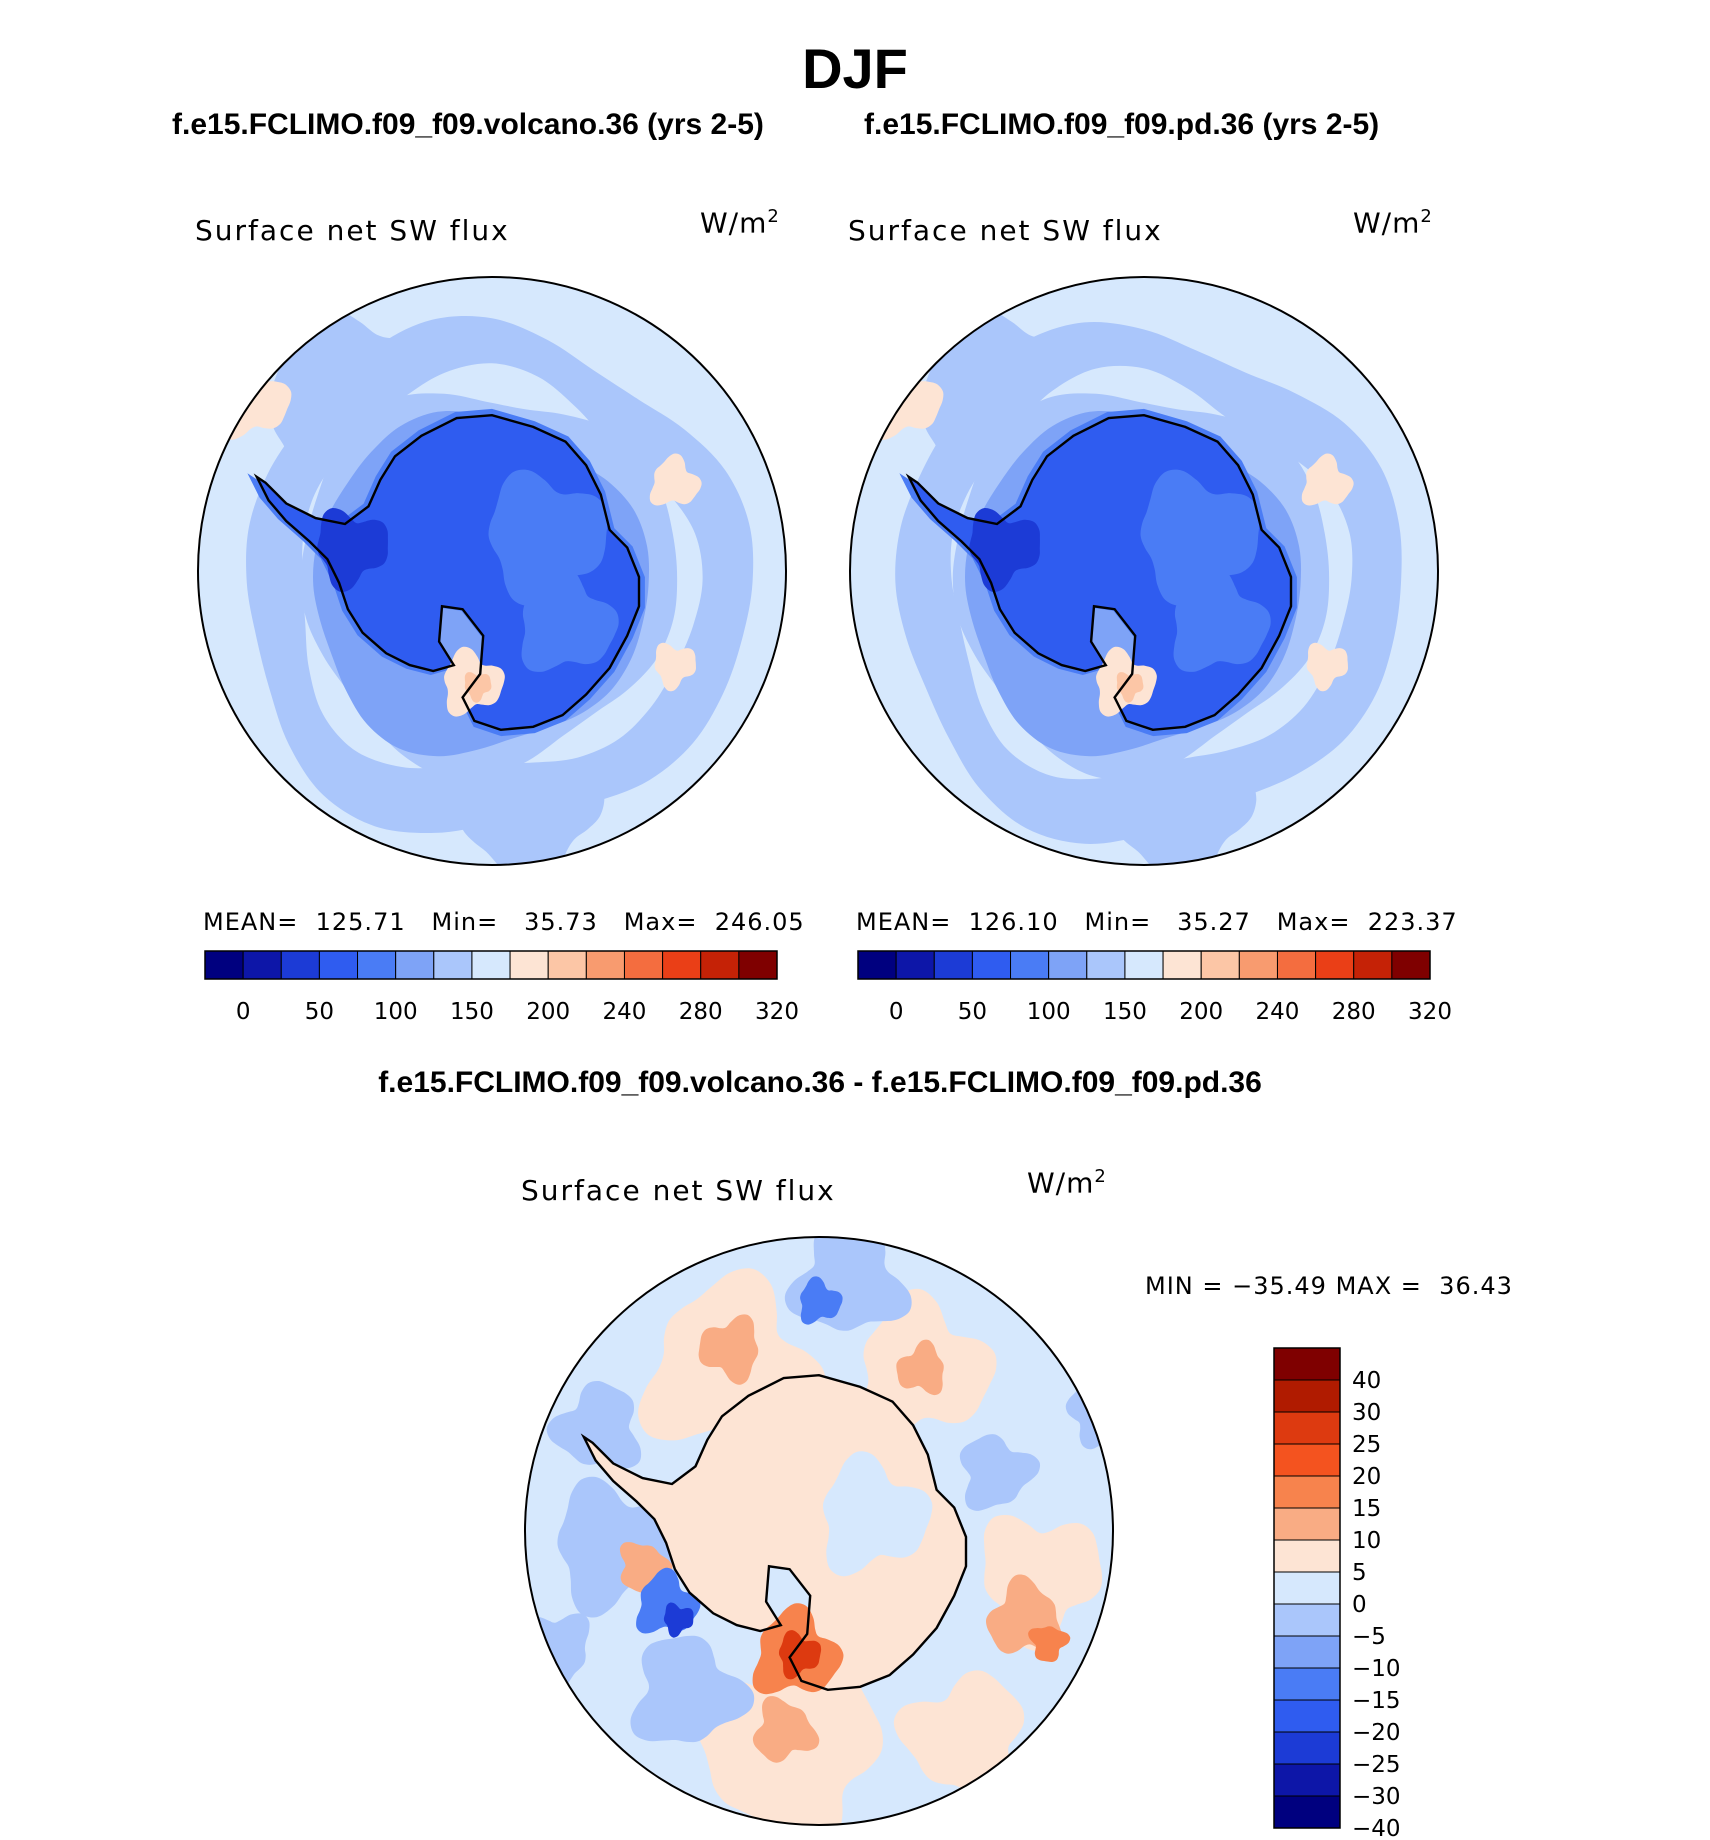 This screenshot has width=1710, height=1840. I want to click on left-map-border, so click(492, 571).